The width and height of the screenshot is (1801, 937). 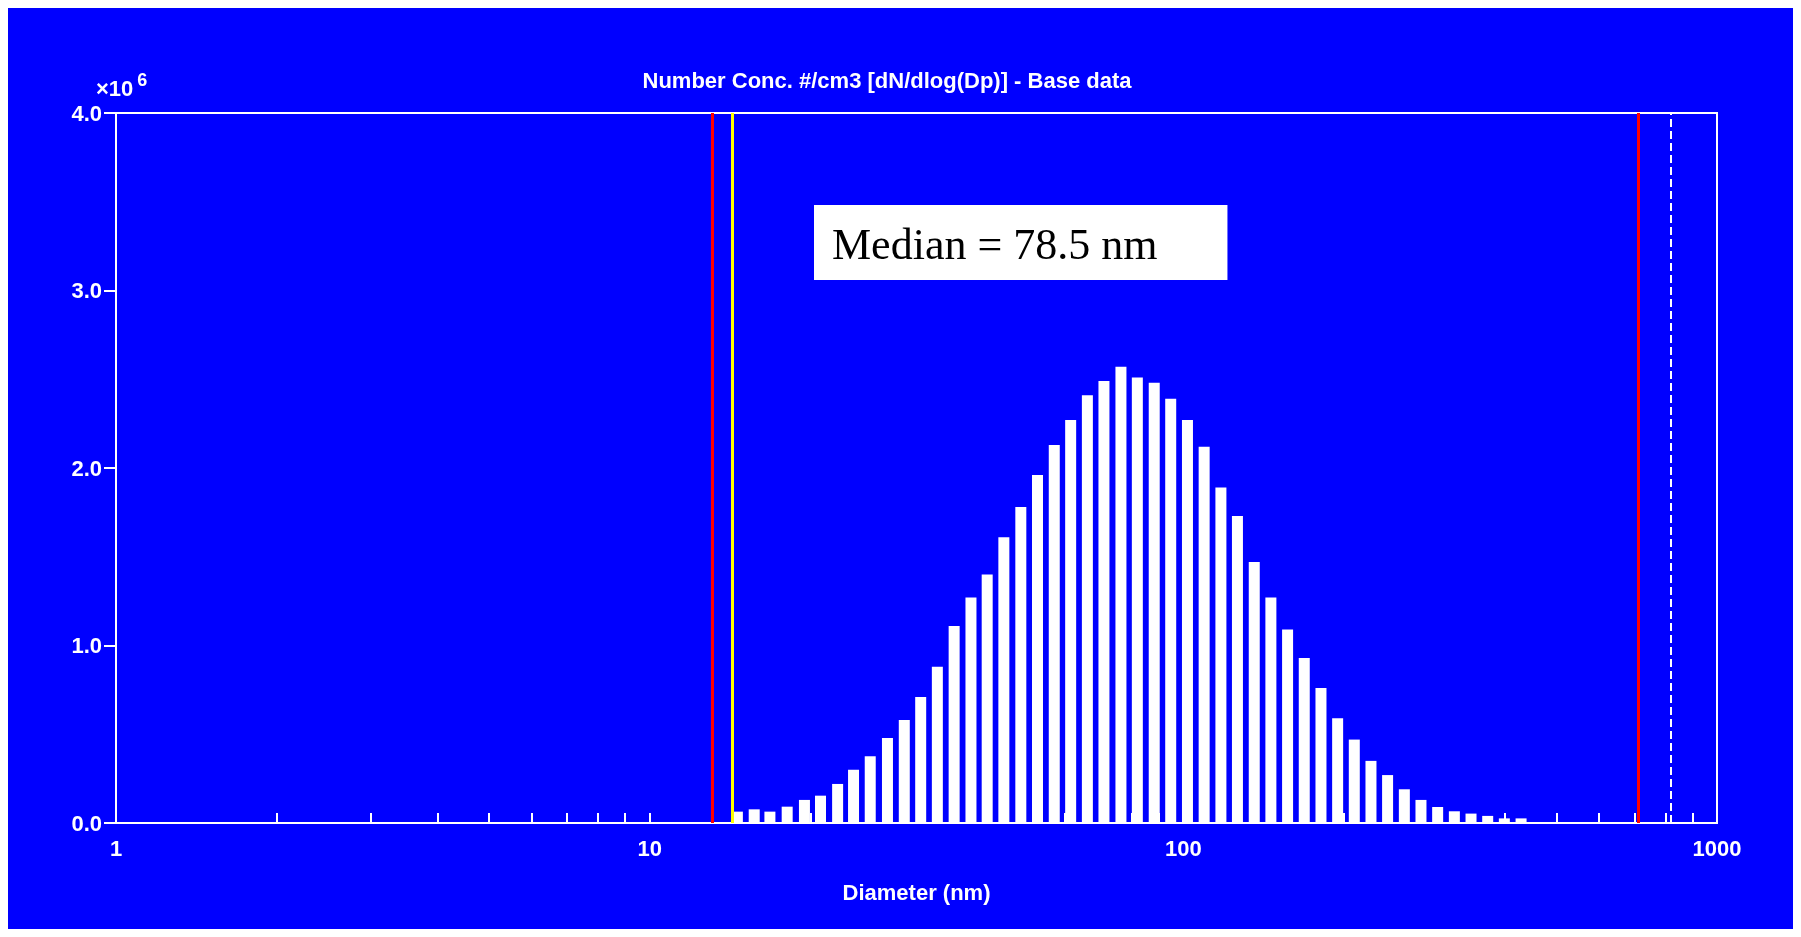 I want to click on y-tick-label: 0.0, so click(x=86, y=823).